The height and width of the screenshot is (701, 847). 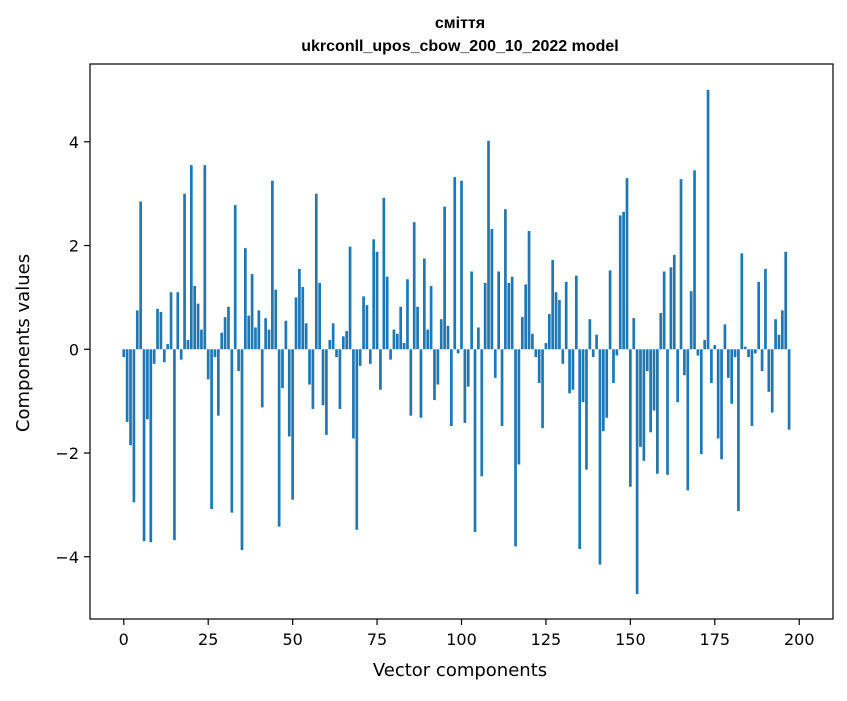 What do you see at coordinates (377, 639) in the screenshot?
I see `x-tick-label: 75` at bounding box center [377, 639].